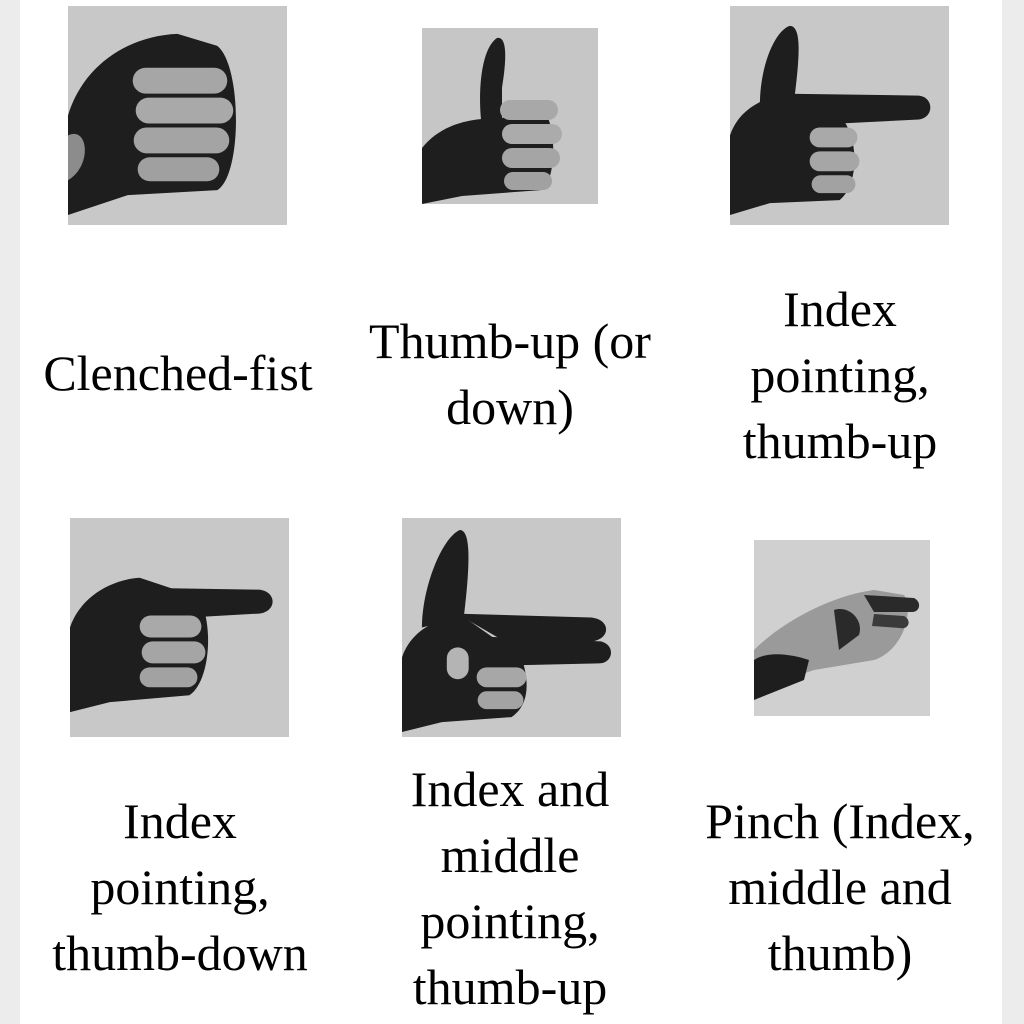  Describe the element at coordinates (179, 627) in the screenshot. I see `index-pointing-thumb-down-photo` at that location.